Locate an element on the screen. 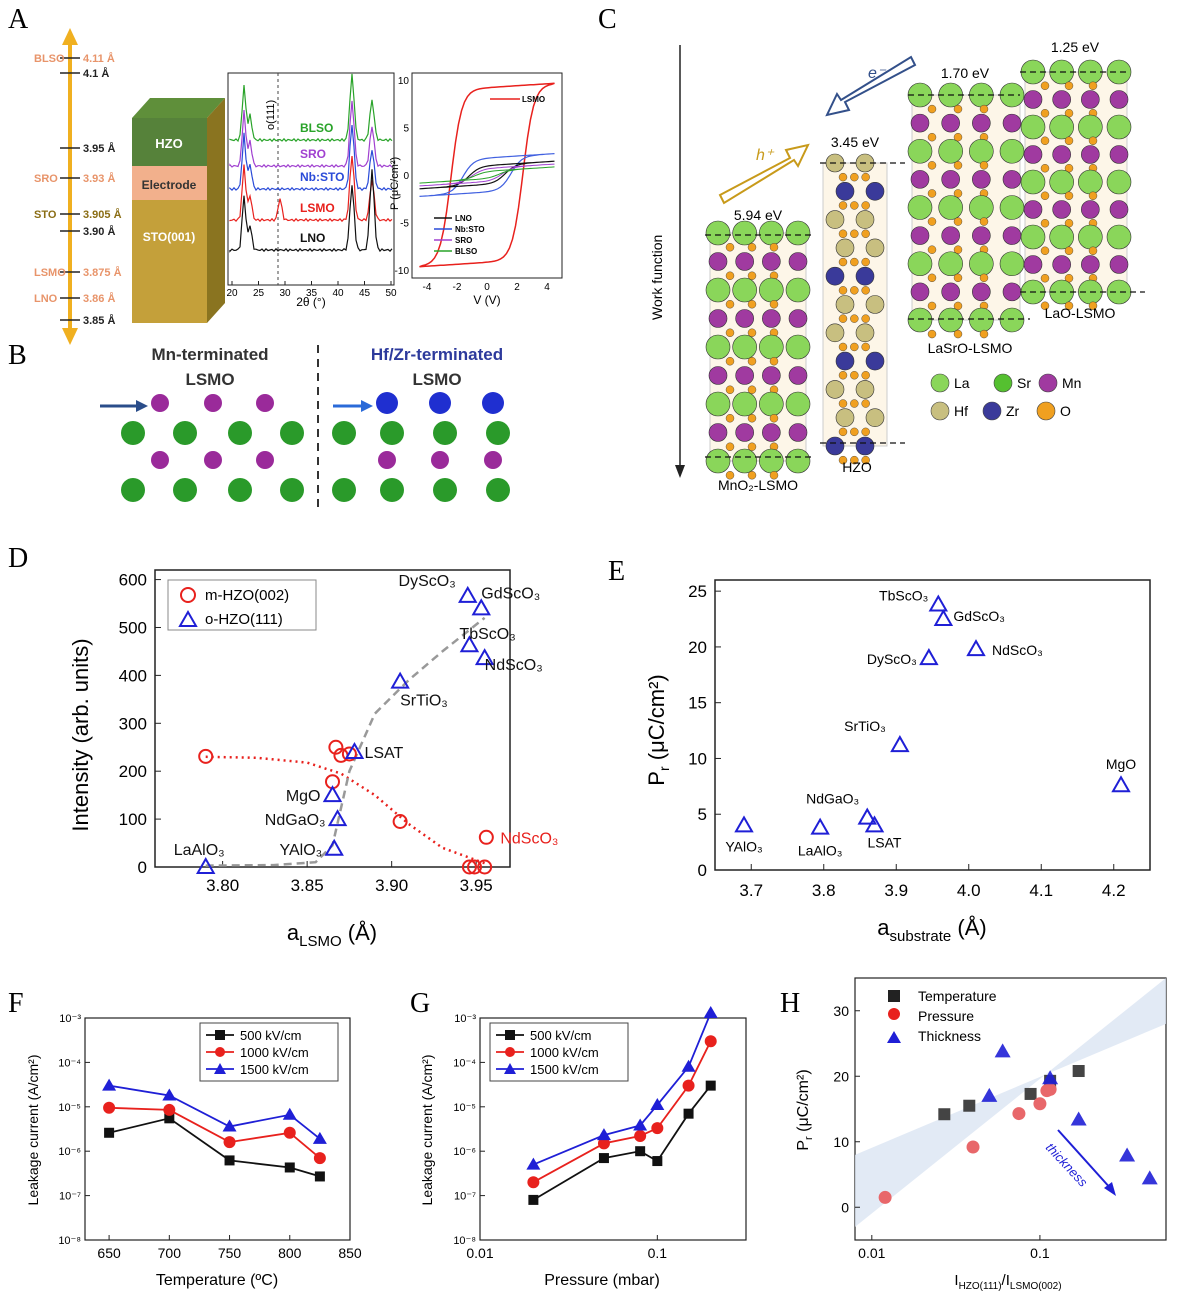  d-ytick-label: 0 is located at coordinates (142, 867).